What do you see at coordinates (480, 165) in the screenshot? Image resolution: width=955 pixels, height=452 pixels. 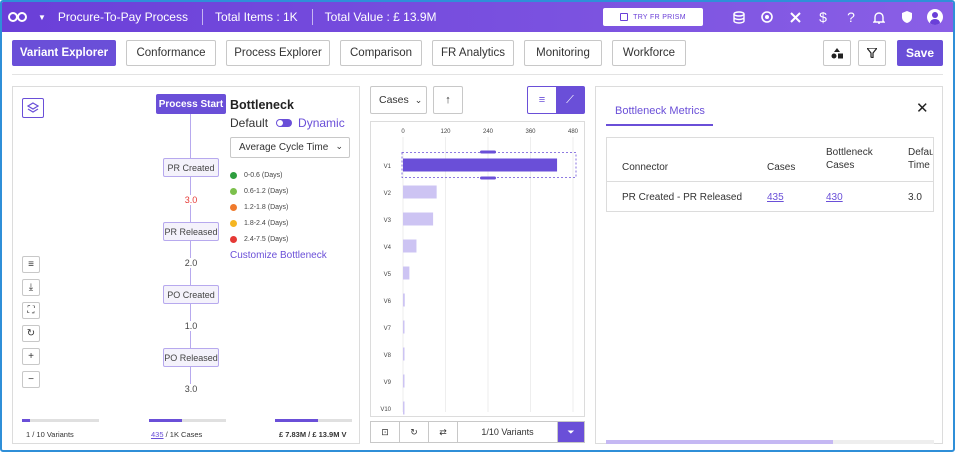 I see `bar-v1` at bounding box center [480, 165].